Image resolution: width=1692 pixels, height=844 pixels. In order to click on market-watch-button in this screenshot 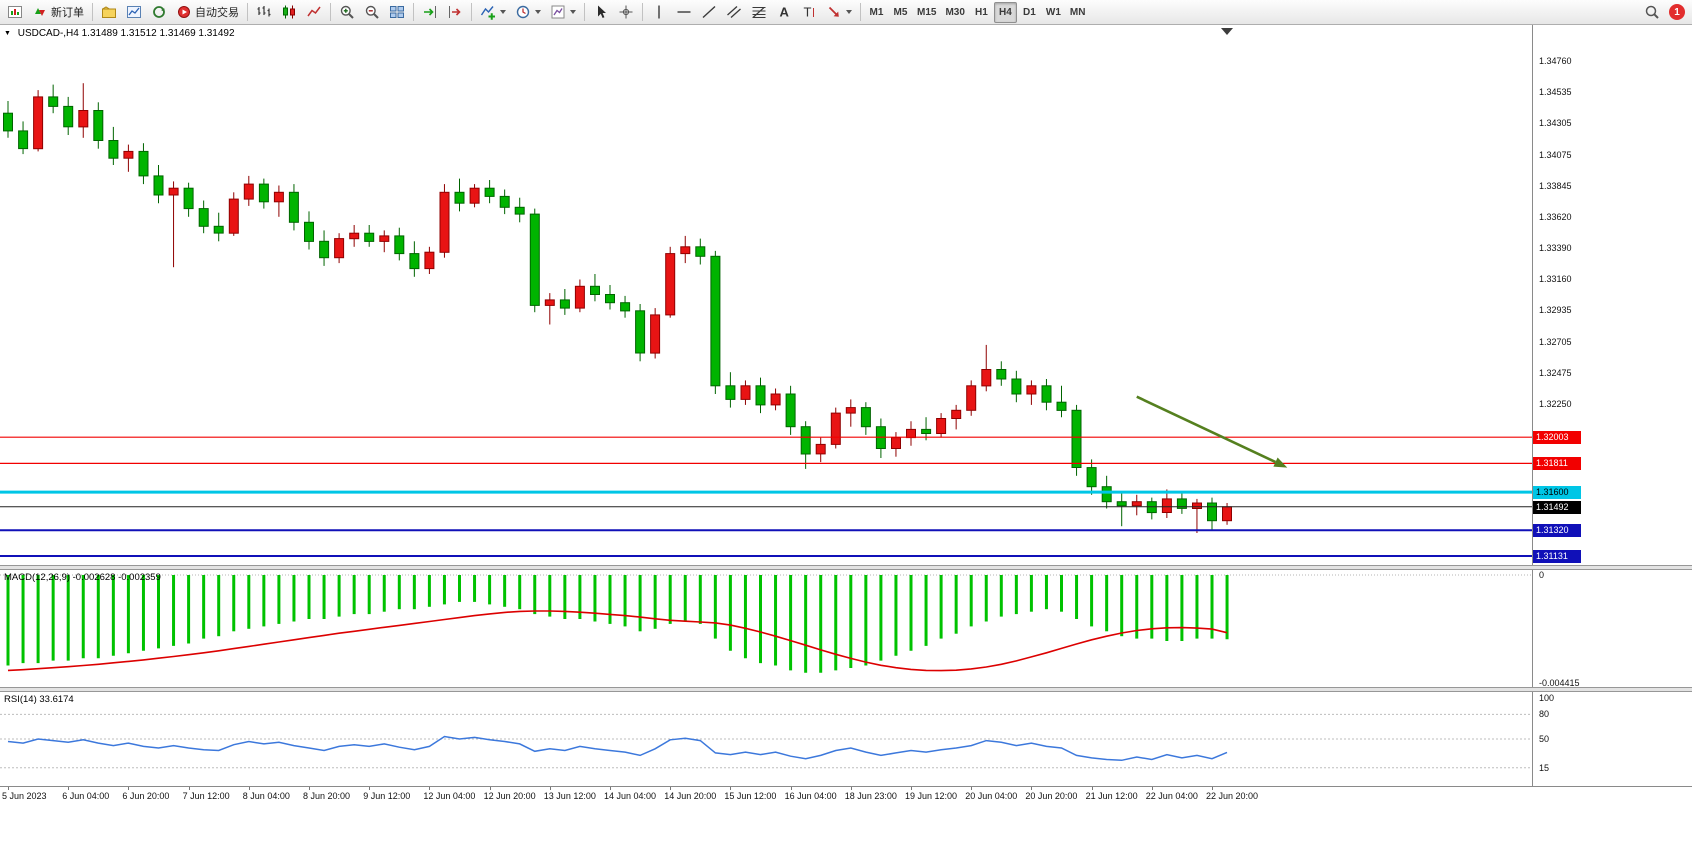, I will do `click(134, 12)`.